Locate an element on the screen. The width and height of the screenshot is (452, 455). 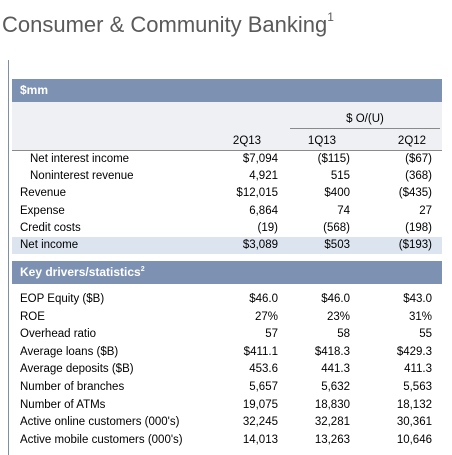
section-footnote: 2 is located at coordinates (142, 269).